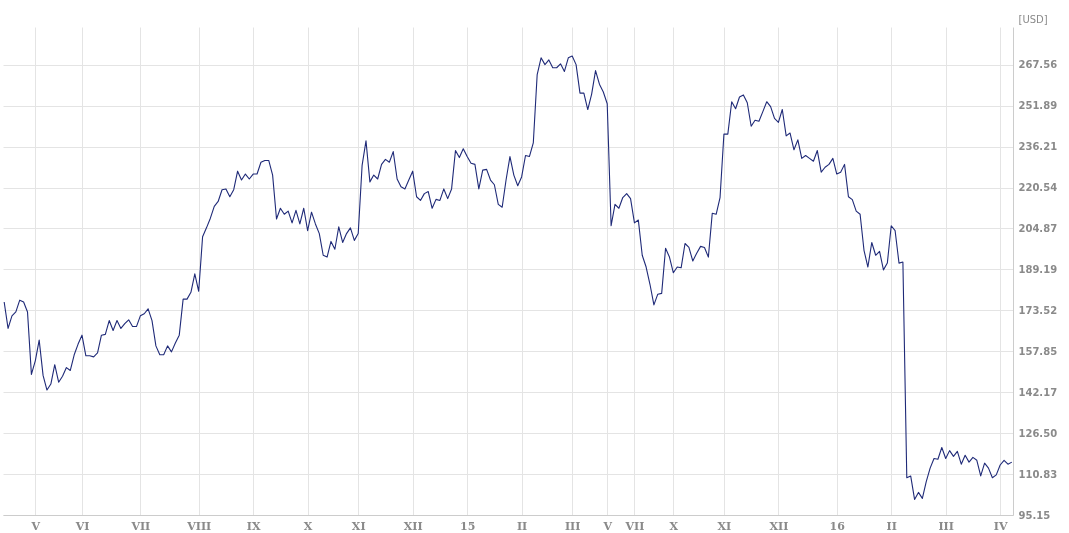 The height and width of the screenshot is (533, 1069). Describe the element at coordinates (1038, 228) in the screenshot. I see `y-tick-label: 204.87` at that location.